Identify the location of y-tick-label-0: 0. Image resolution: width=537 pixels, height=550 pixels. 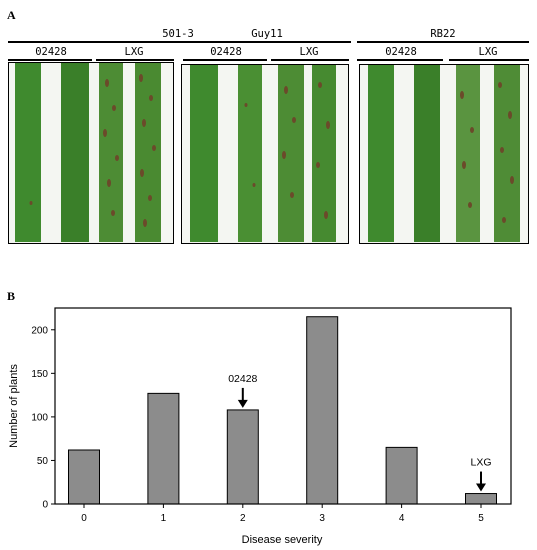
(45, 505).